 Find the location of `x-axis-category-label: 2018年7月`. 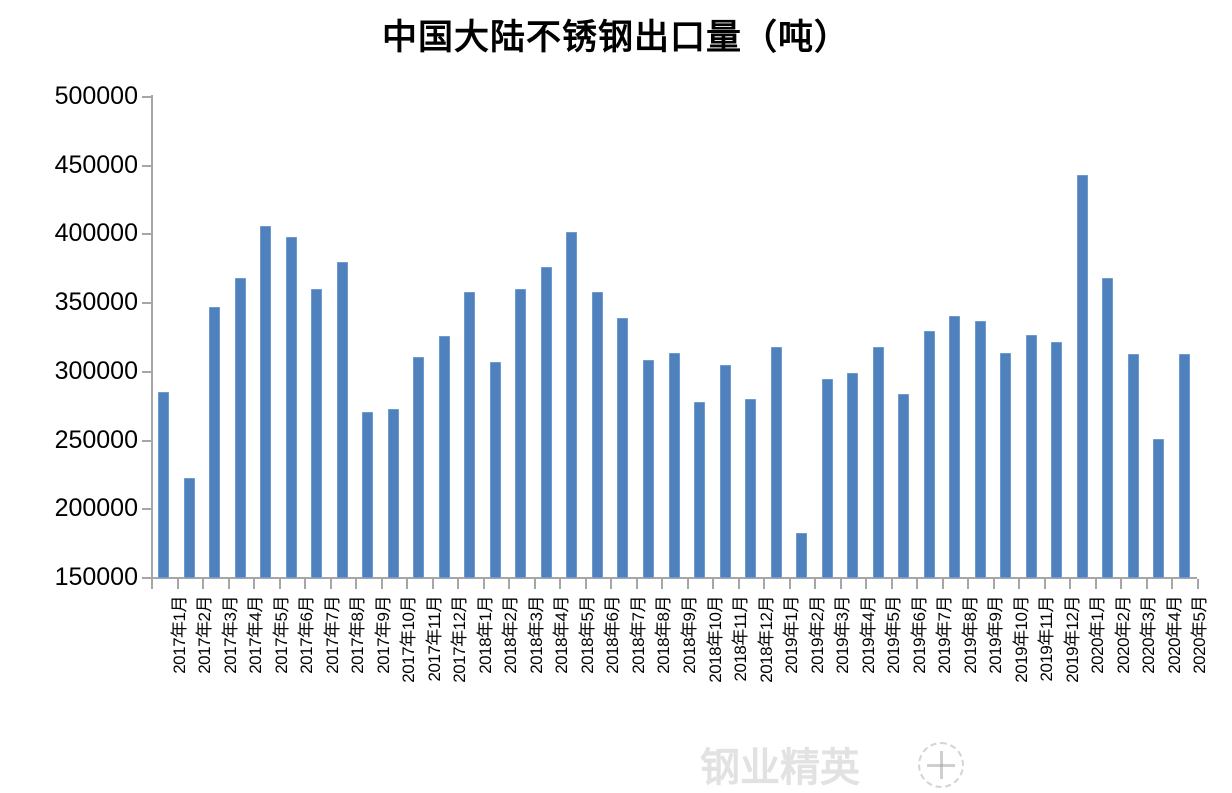

x-axis-category-label: 2018年7月 is located at coordinates (638, 635).